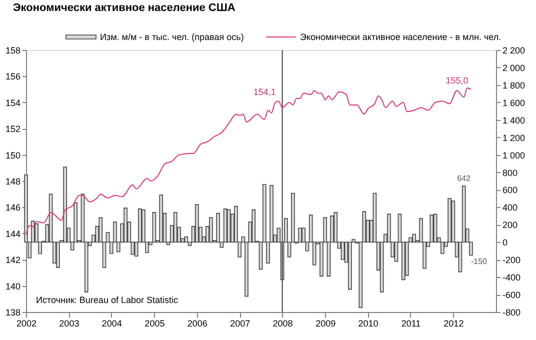 Image resolution: width=536 pixels, height=340 pixels. Describe the element at coordinates (511, 260) in the screenshot. I see `y2-tick-label: -200` at that location.